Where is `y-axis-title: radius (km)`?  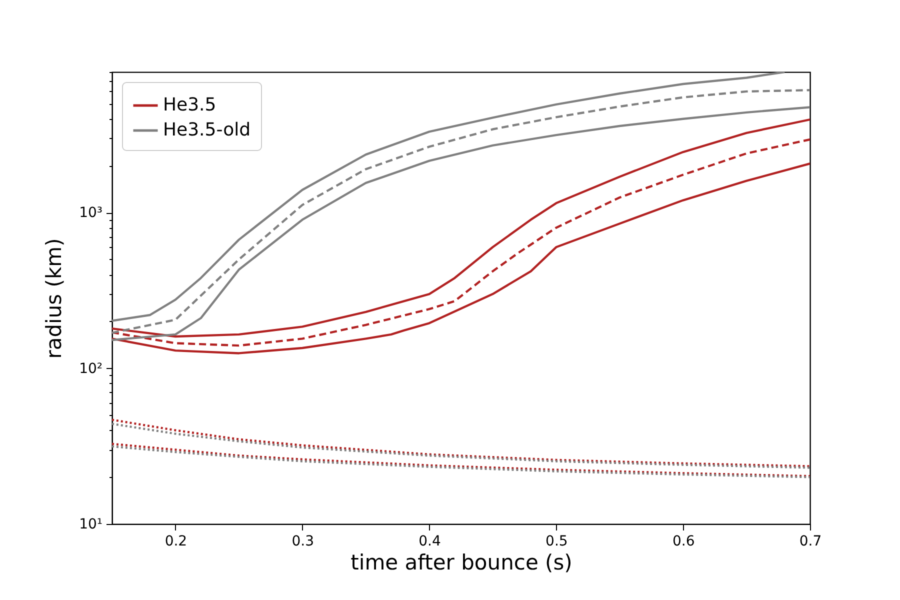
y-axis-title: radius (km) is located at coordinates (54, 298).